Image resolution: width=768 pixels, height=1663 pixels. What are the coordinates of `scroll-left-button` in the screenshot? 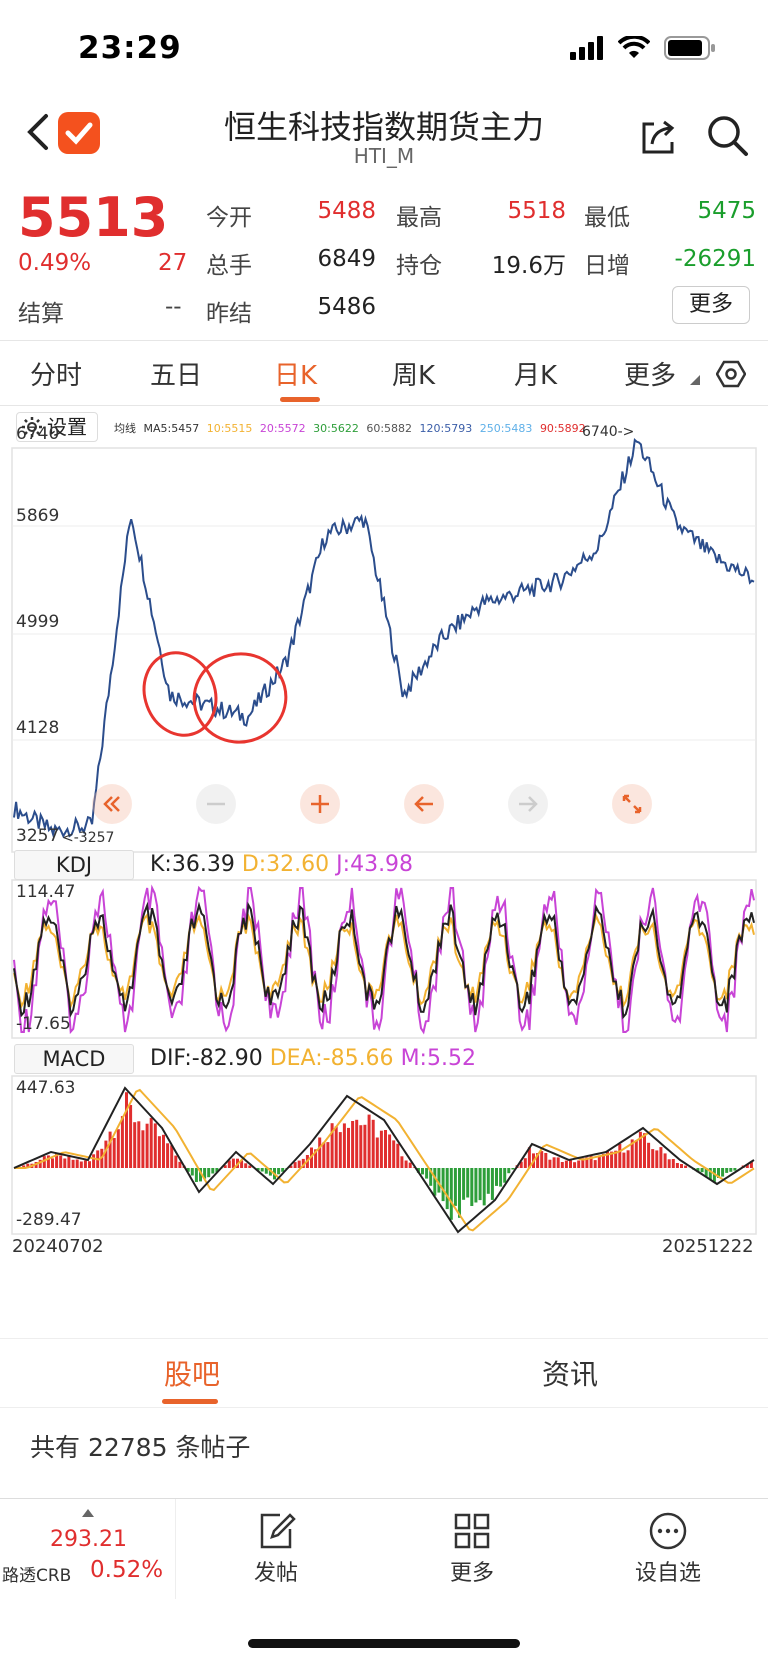 It's located at (424, 804).